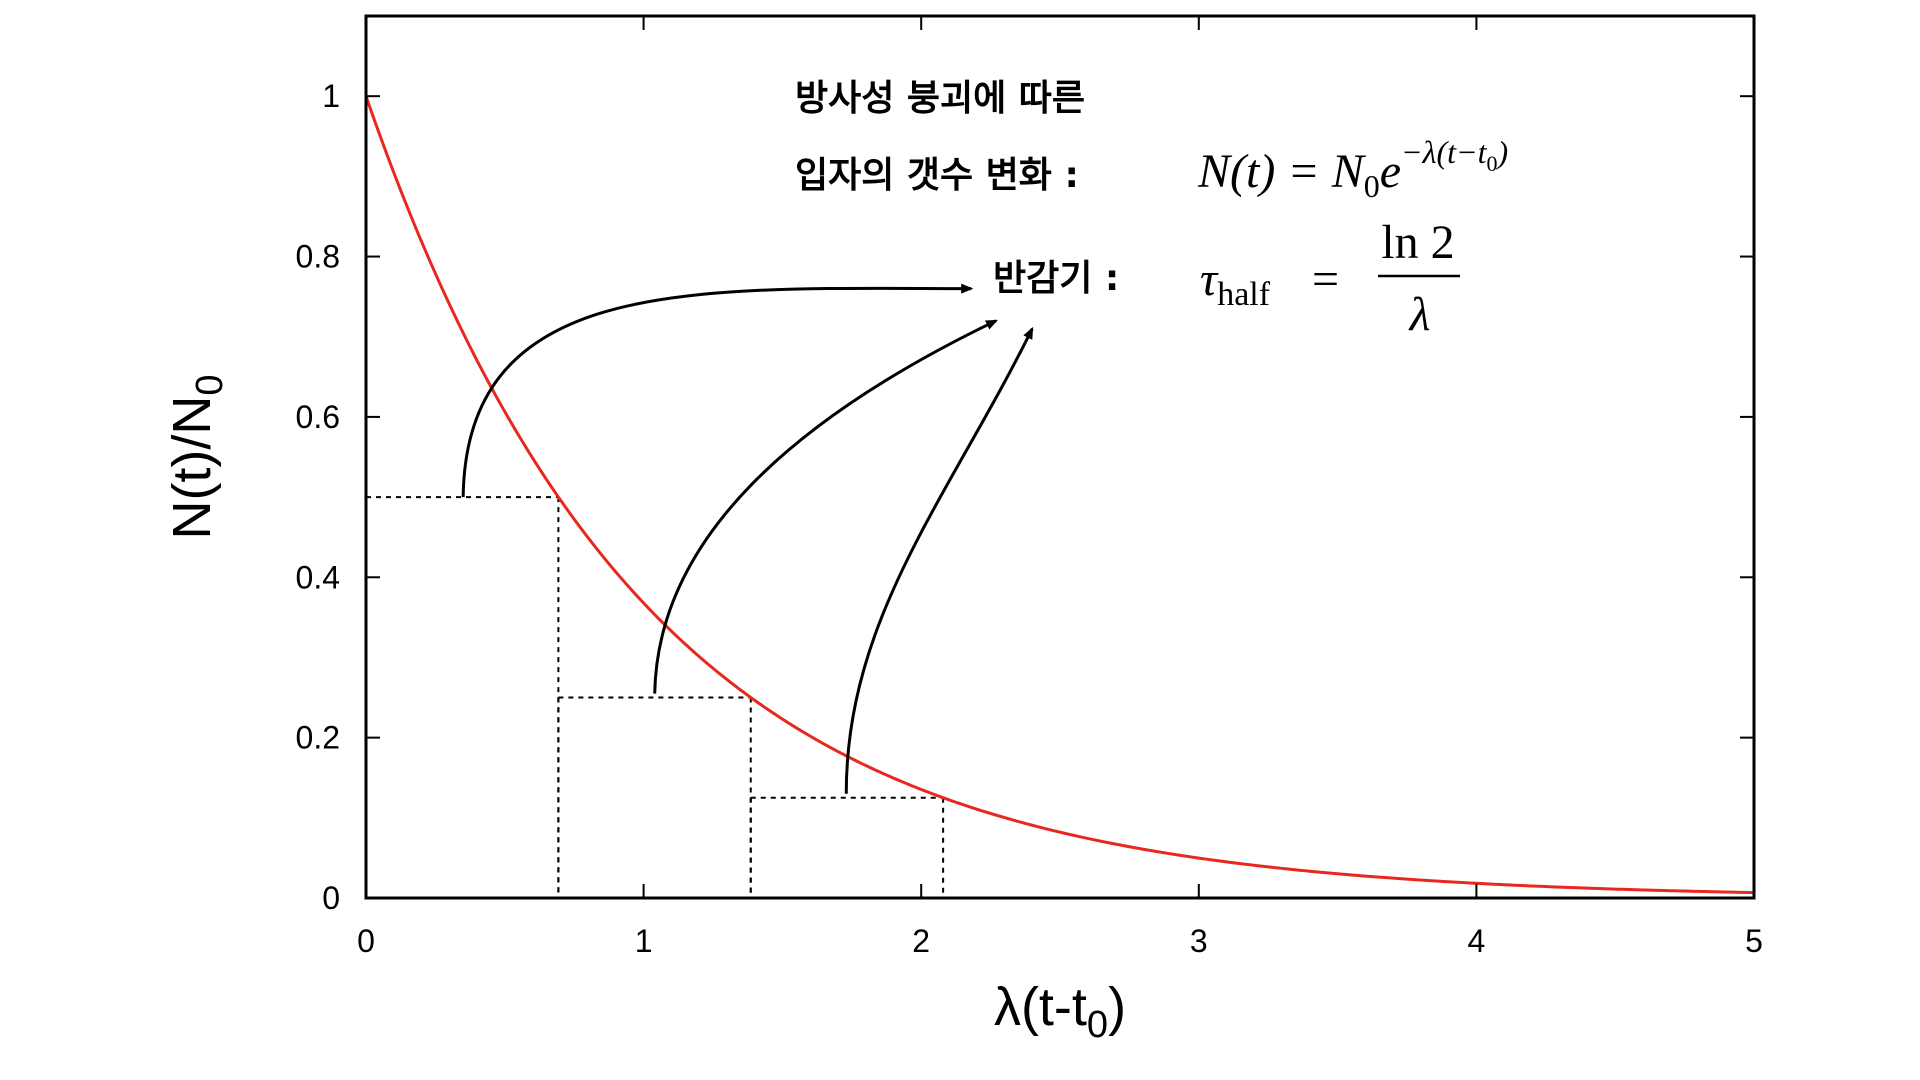 Image resolution: width=1920 pixels, height=1080 pixels. What do you see at coordinates (1754, 941) in the screenshot?
I see `x-tick-label: 5` at bounding box center [1754, 941].